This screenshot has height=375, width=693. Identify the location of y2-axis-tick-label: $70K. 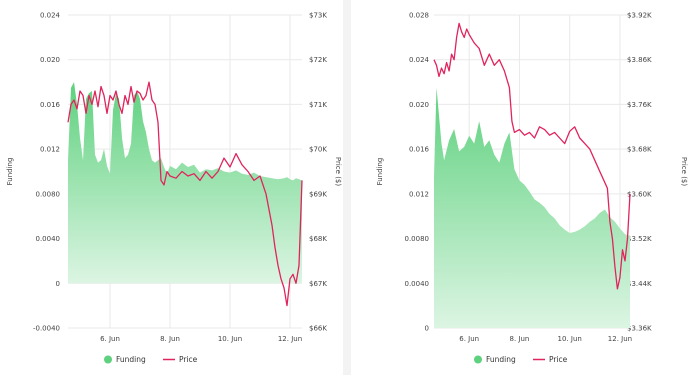
(318, 150).